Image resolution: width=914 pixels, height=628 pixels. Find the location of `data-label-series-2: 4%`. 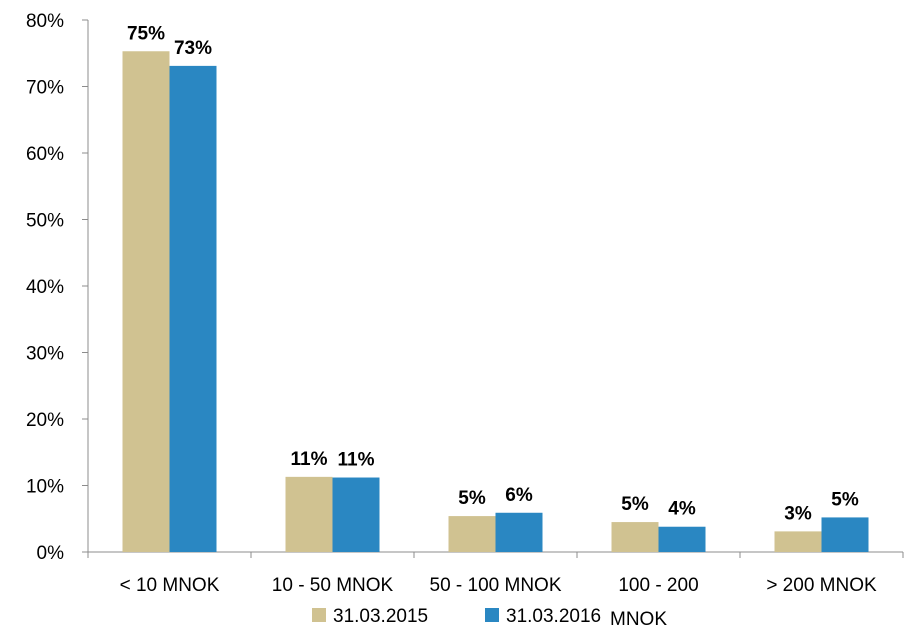

data-label-series-2: 4% is located at coordinates (682, 509).